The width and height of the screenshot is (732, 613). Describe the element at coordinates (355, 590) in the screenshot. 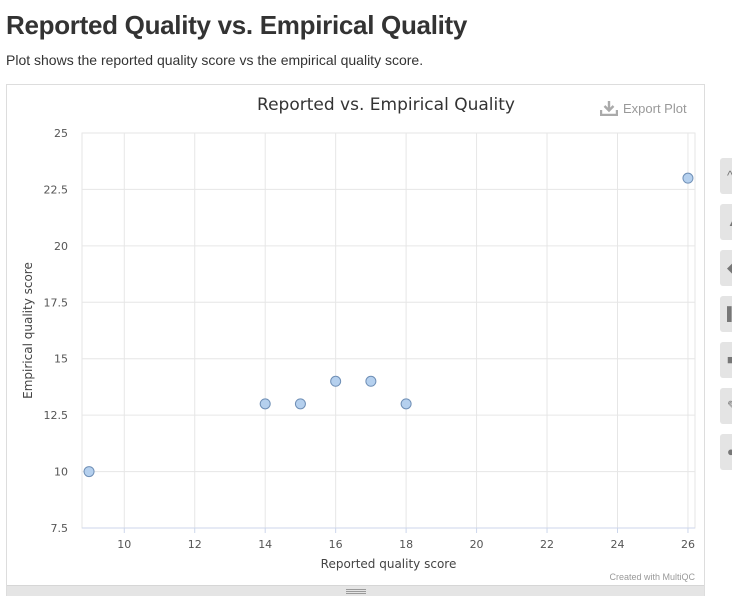

I see `resize-handle` at that location.